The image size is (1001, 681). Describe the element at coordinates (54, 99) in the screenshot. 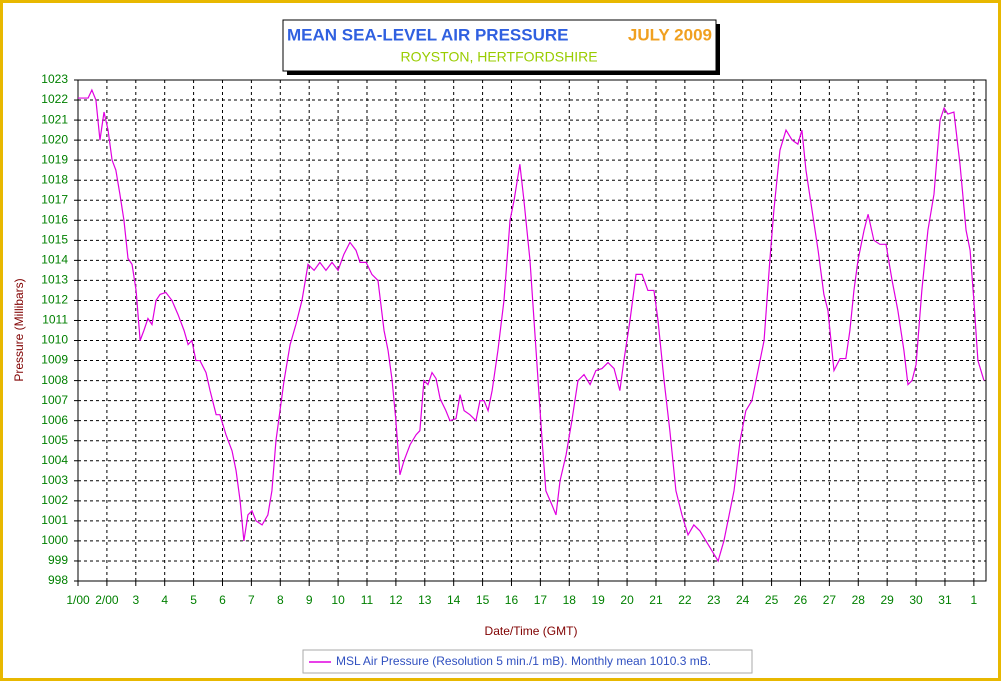

I see `y-tick-label: 1022` at that location.